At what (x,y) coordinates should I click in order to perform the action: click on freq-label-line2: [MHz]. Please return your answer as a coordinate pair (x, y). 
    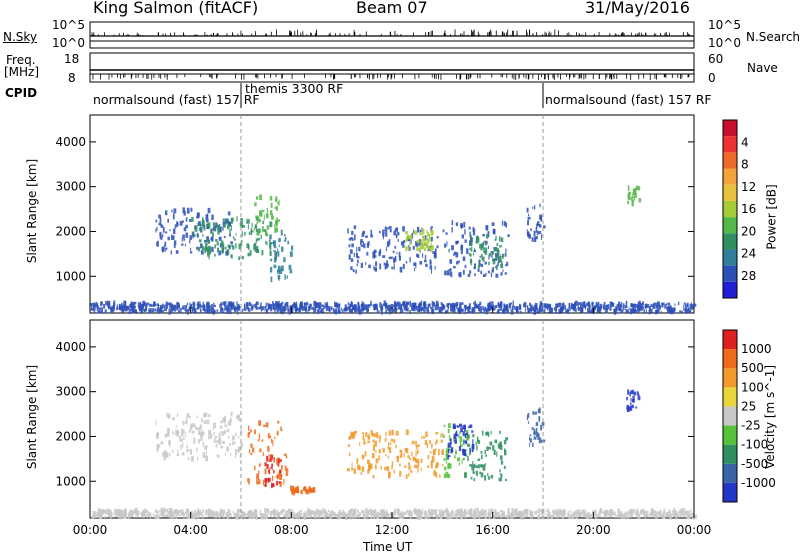
    Looking at the image, I should click on (22, 72).